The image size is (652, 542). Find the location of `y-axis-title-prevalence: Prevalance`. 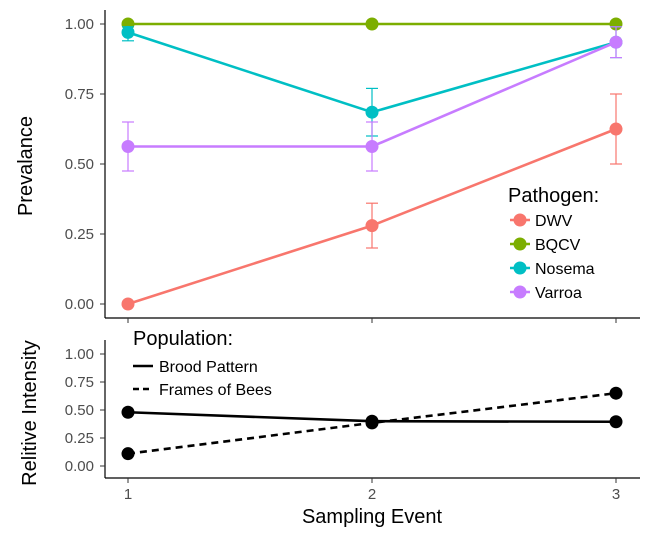

y-axis-title-prevalence: Prevalance is located at coordinates (26, 166).